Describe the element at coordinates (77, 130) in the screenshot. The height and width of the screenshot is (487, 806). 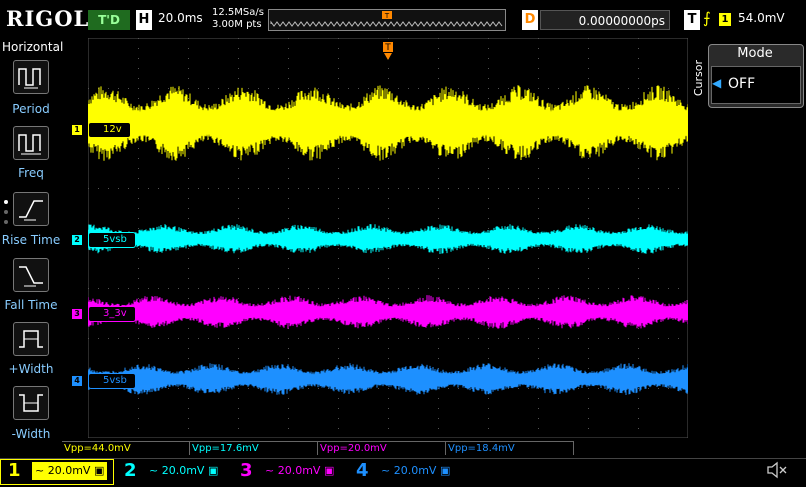
I see `channel-1-marker: 1` at that location.